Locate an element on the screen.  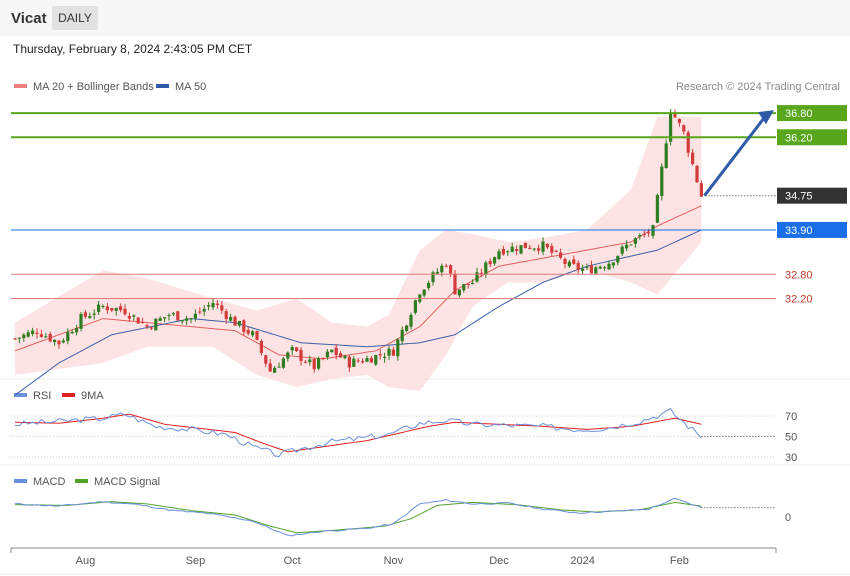
timeframe-button: DAILY is located at coordinates (75, 18).